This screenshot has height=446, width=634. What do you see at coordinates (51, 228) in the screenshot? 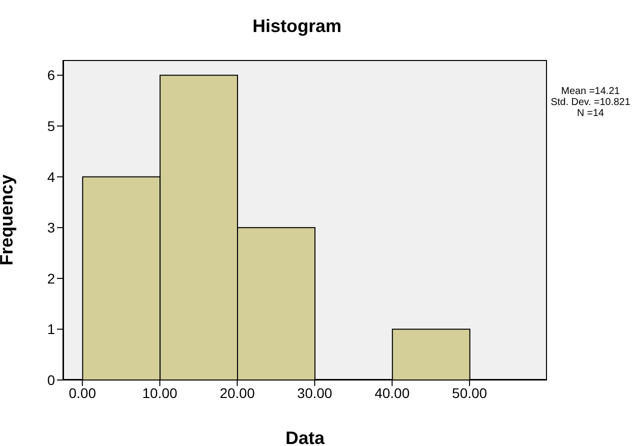
I see `y-tick-label: 3` at bounding box center [51, 228].